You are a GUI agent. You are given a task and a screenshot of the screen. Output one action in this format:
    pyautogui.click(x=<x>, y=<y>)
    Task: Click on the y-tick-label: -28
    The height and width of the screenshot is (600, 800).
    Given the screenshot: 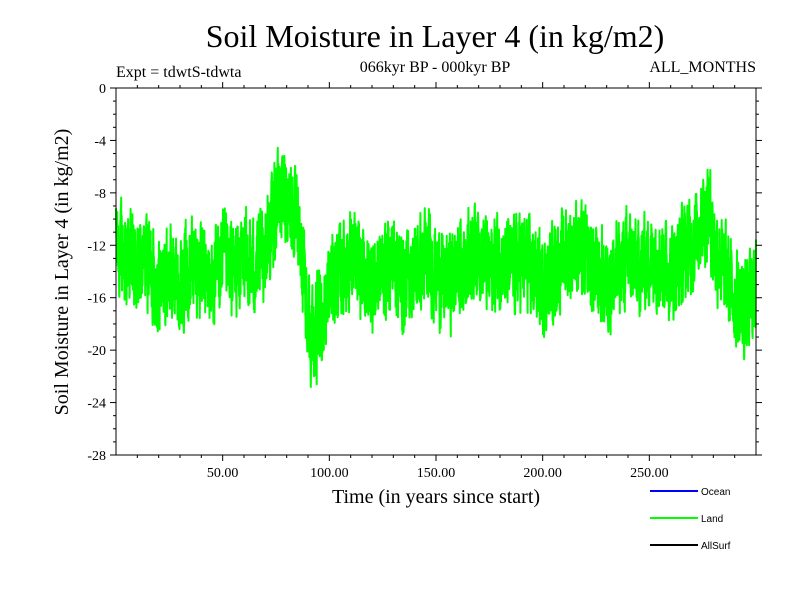 What is the action you would take?
    pyautogui.click(x=96, y=456)
    